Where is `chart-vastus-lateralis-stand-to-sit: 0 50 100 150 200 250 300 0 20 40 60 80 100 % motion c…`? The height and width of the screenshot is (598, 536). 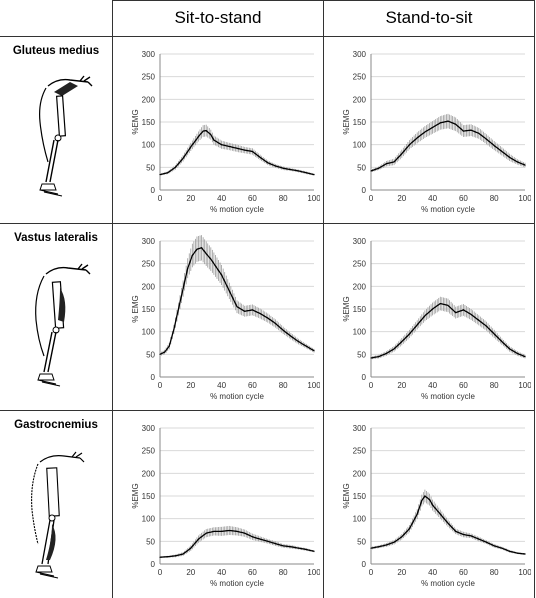
chart-vastus-lateralis-stand-to-sit: 0 50 100 150 200 250 300 0 20 40 60 80 100 % motion c… is located at coordinates (436, 319).